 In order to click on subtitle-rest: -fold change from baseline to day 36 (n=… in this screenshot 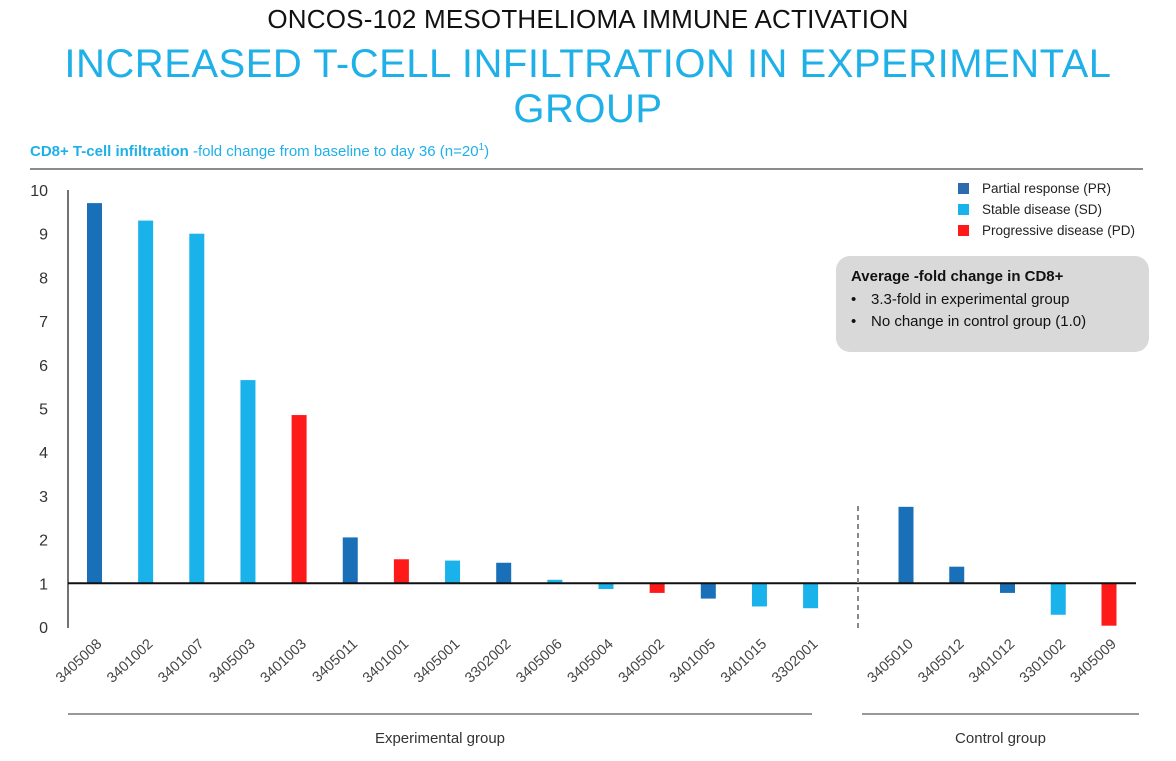, I will do `click(333, 151)`.